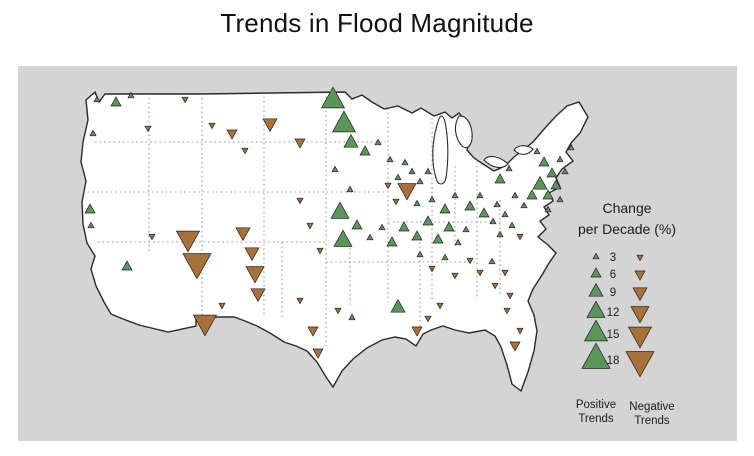 Image resolution: width=754 pixels, height=456 pixels. I want to click on legend-positive-trends-label: Positive, so click(596, 405).